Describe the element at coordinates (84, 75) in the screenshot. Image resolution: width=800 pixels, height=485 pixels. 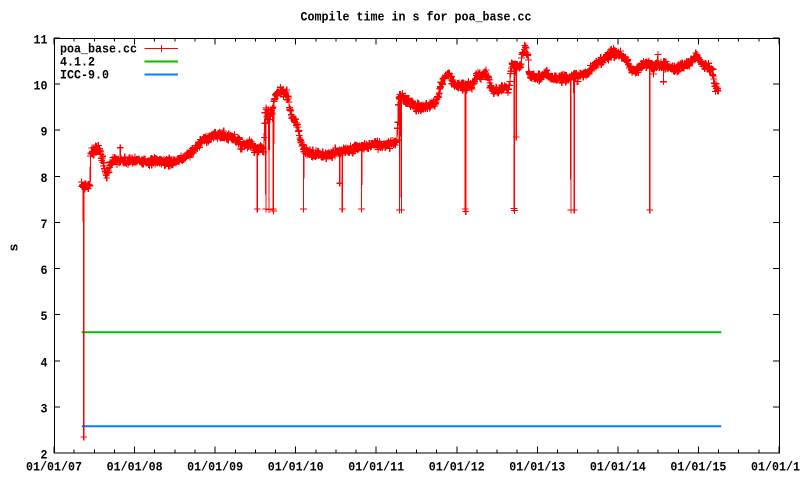
I see `svg-text: ICC-9.0` at that location.